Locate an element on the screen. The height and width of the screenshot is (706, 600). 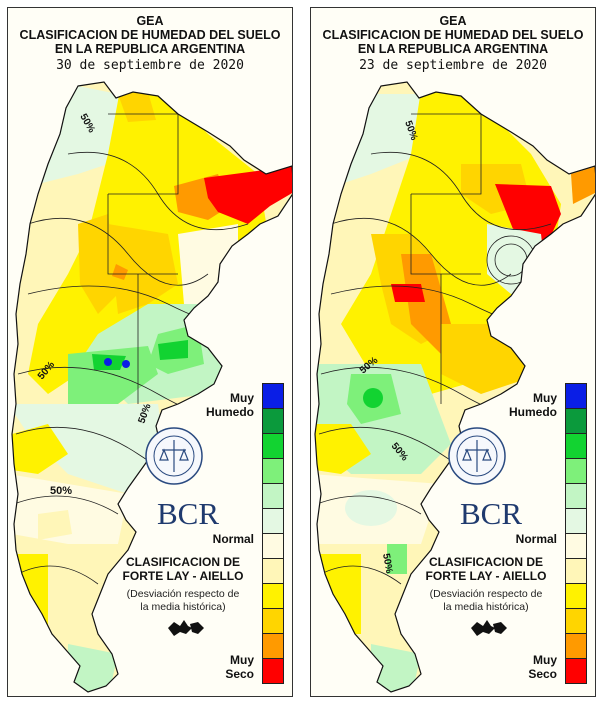
map-date: 30 de septiembre de 2020 is located at coordinates (150, 65).